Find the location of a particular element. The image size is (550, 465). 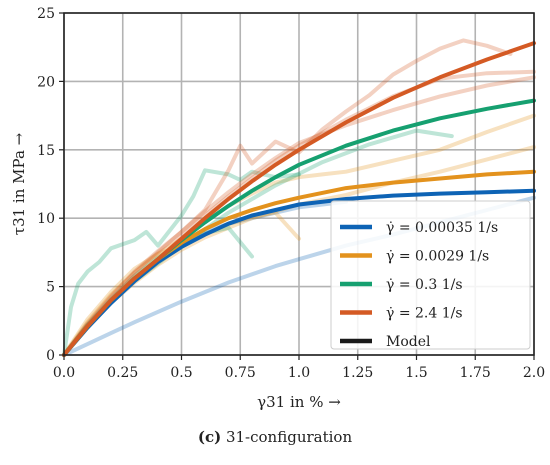

caption-text: 31-configuration is located at coordinates (287, 437).